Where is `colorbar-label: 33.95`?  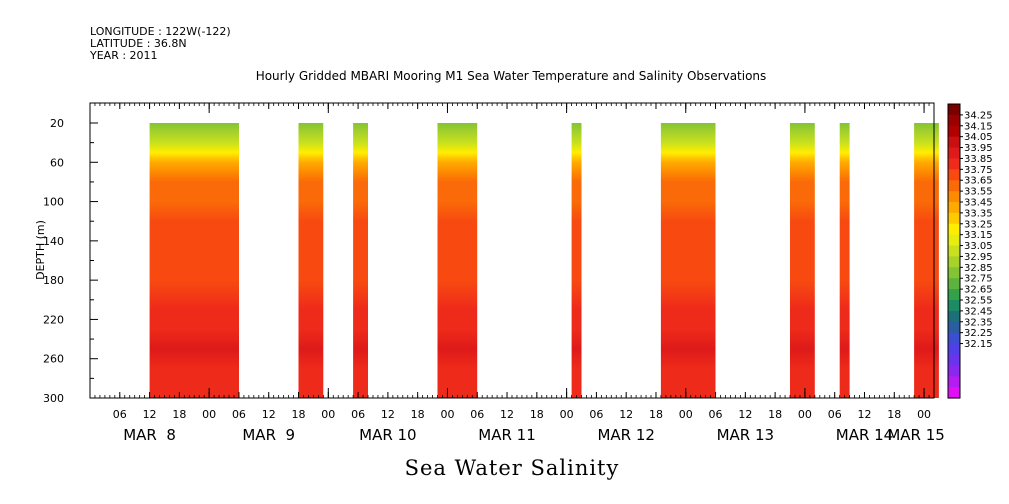
colorbar-label: 33.95 is located at coordinates (978, 148).